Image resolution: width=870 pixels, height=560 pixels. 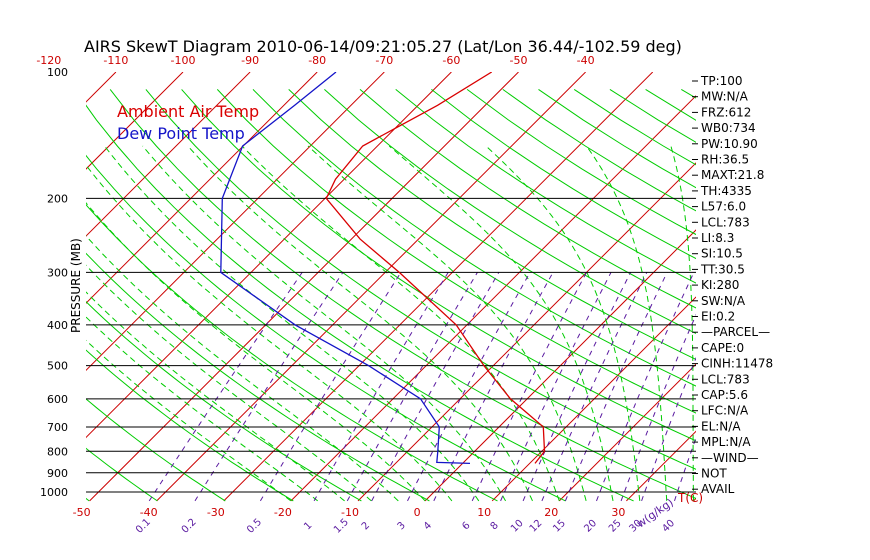 What do you see at coordinates (586, 60) in the screenshot?
I see `top-axis-tick-label: -40` at bounding box center [586, 60].